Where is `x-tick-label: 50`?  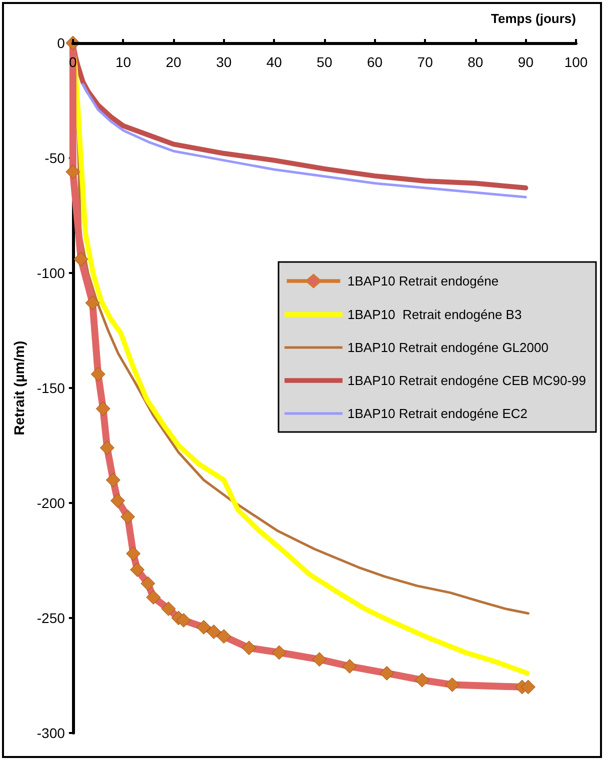
x-tick-label: 50 is located at coordinates (324, 62).